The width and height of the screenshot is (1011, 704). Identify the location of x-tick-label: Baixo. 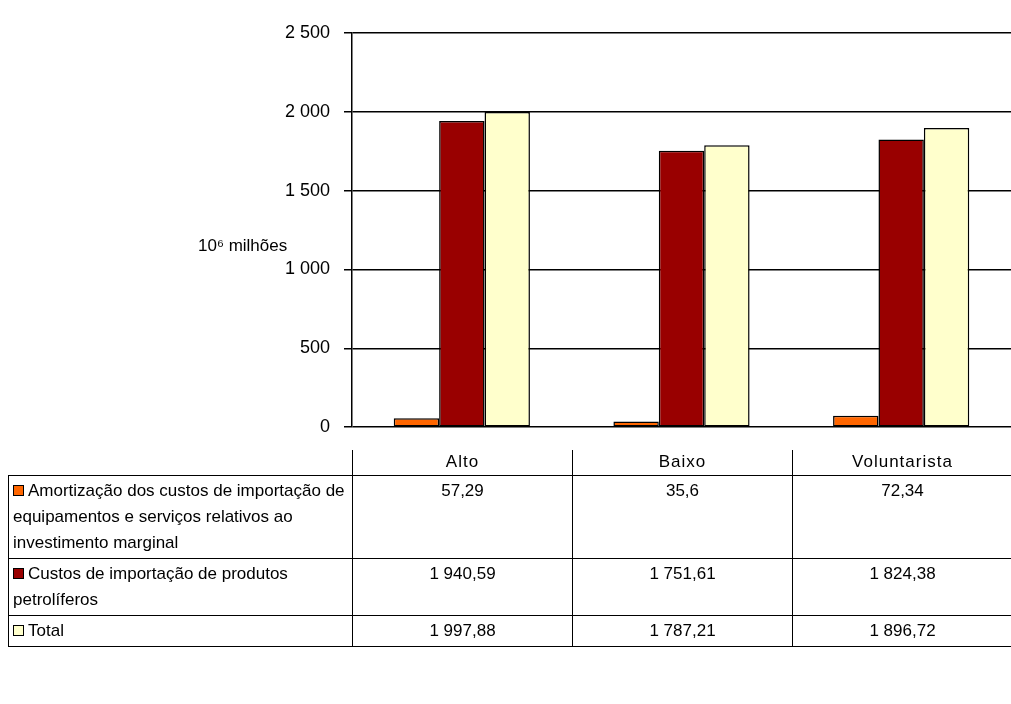
(682, 462).